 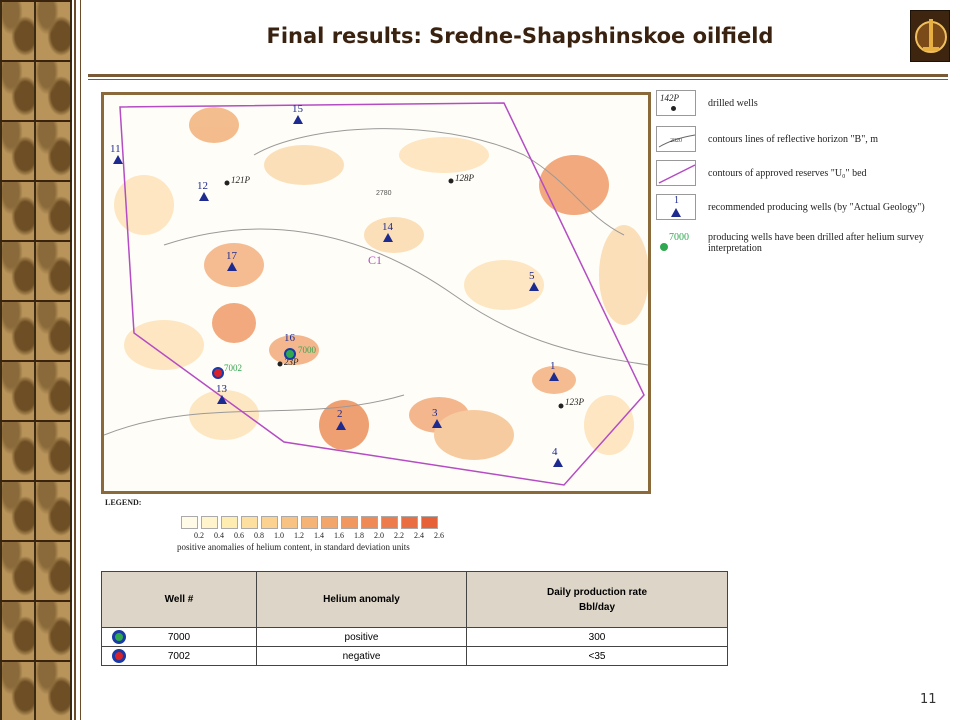 I want to click on legend-row-drilled-wells: 142P drilled wells, so click(x=807, y=103).